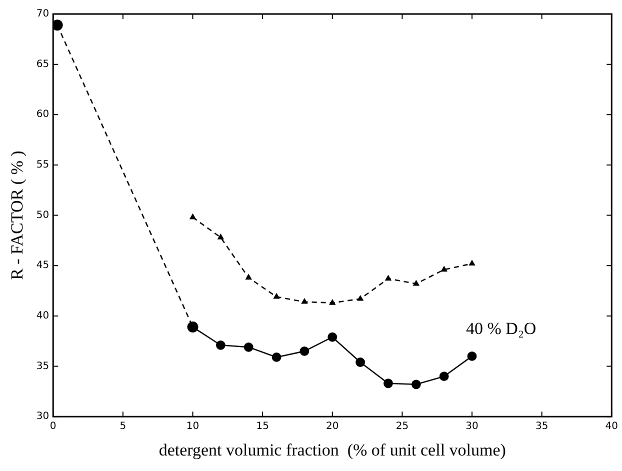  Describe the element at coordinates (43, 114) in the screenshot. I see `y-tick-label: 60` at that location.